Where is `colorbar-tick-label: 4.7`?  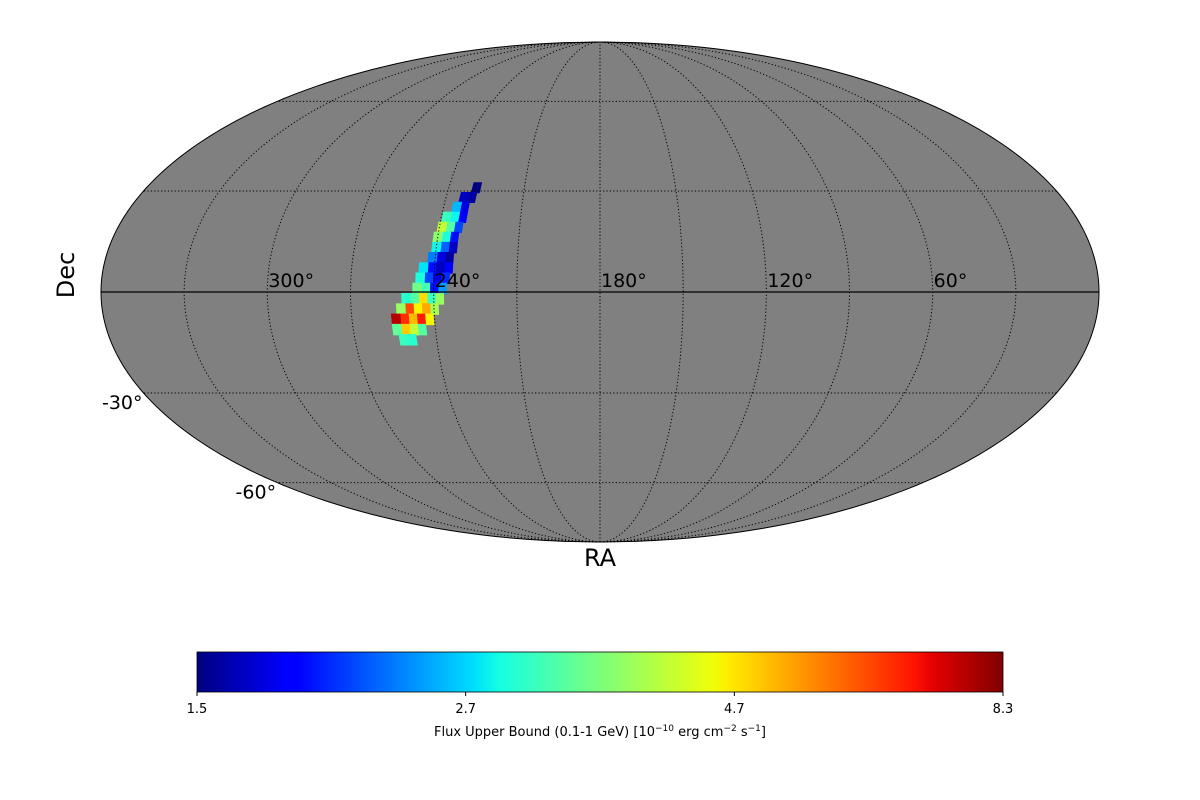 colorbar-tick-label: 4.7 is located at coordinates (734, 709).